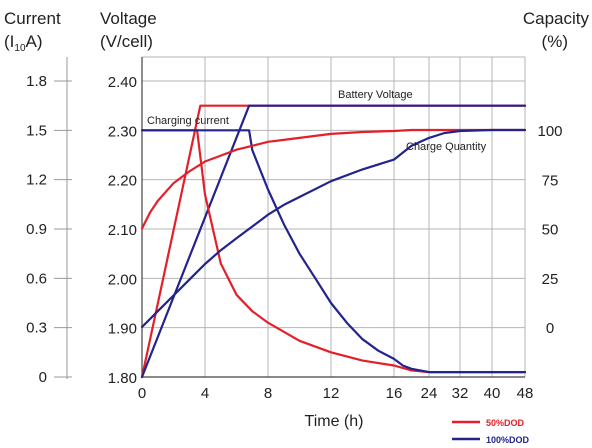 This screenshot has height=448, width=592. I want to click on voltage-axis-unit: (V/cell), so click(126, 41).